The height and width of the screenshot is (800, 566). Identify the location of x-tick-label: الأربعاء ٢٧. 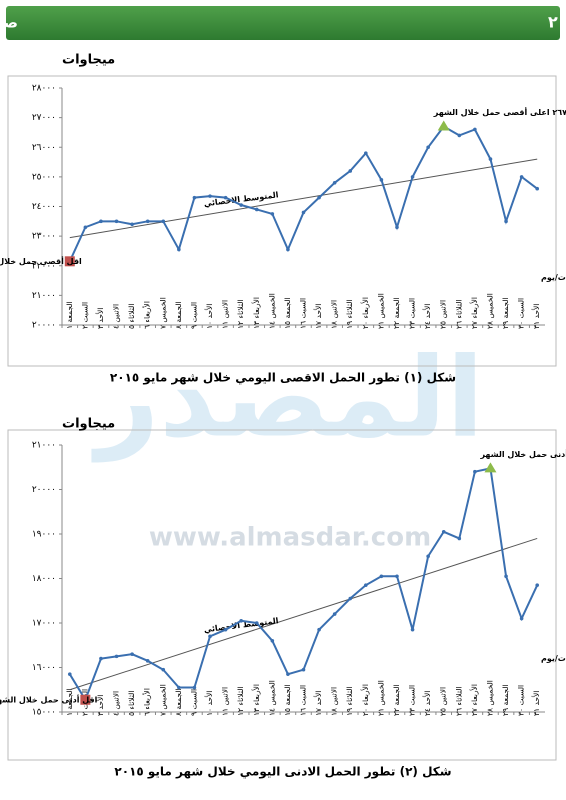
(474, 700).